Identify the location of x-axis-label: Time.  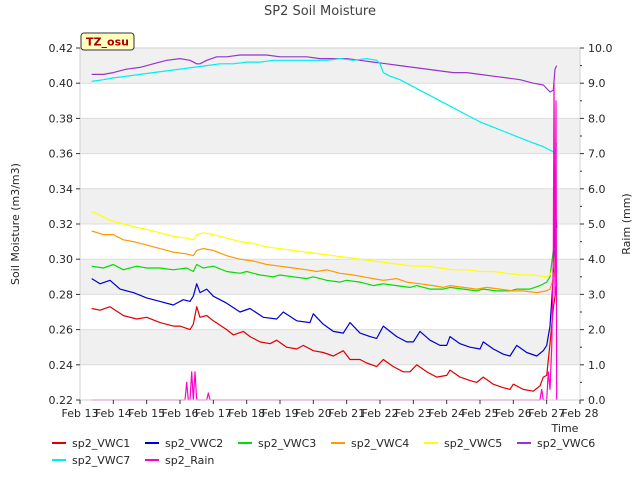
(565, 428).